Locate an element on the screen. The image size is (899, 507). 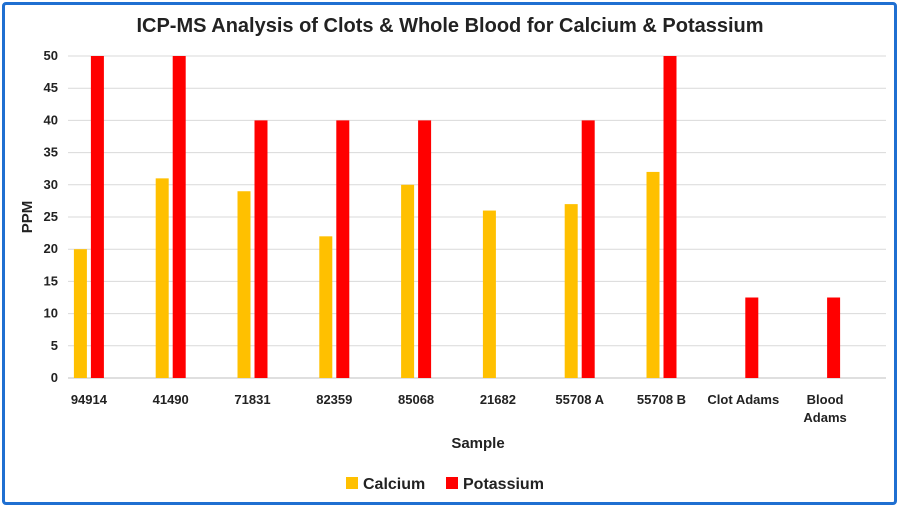
x-tick-label: 55708 B is located at coordinates (661, 399).